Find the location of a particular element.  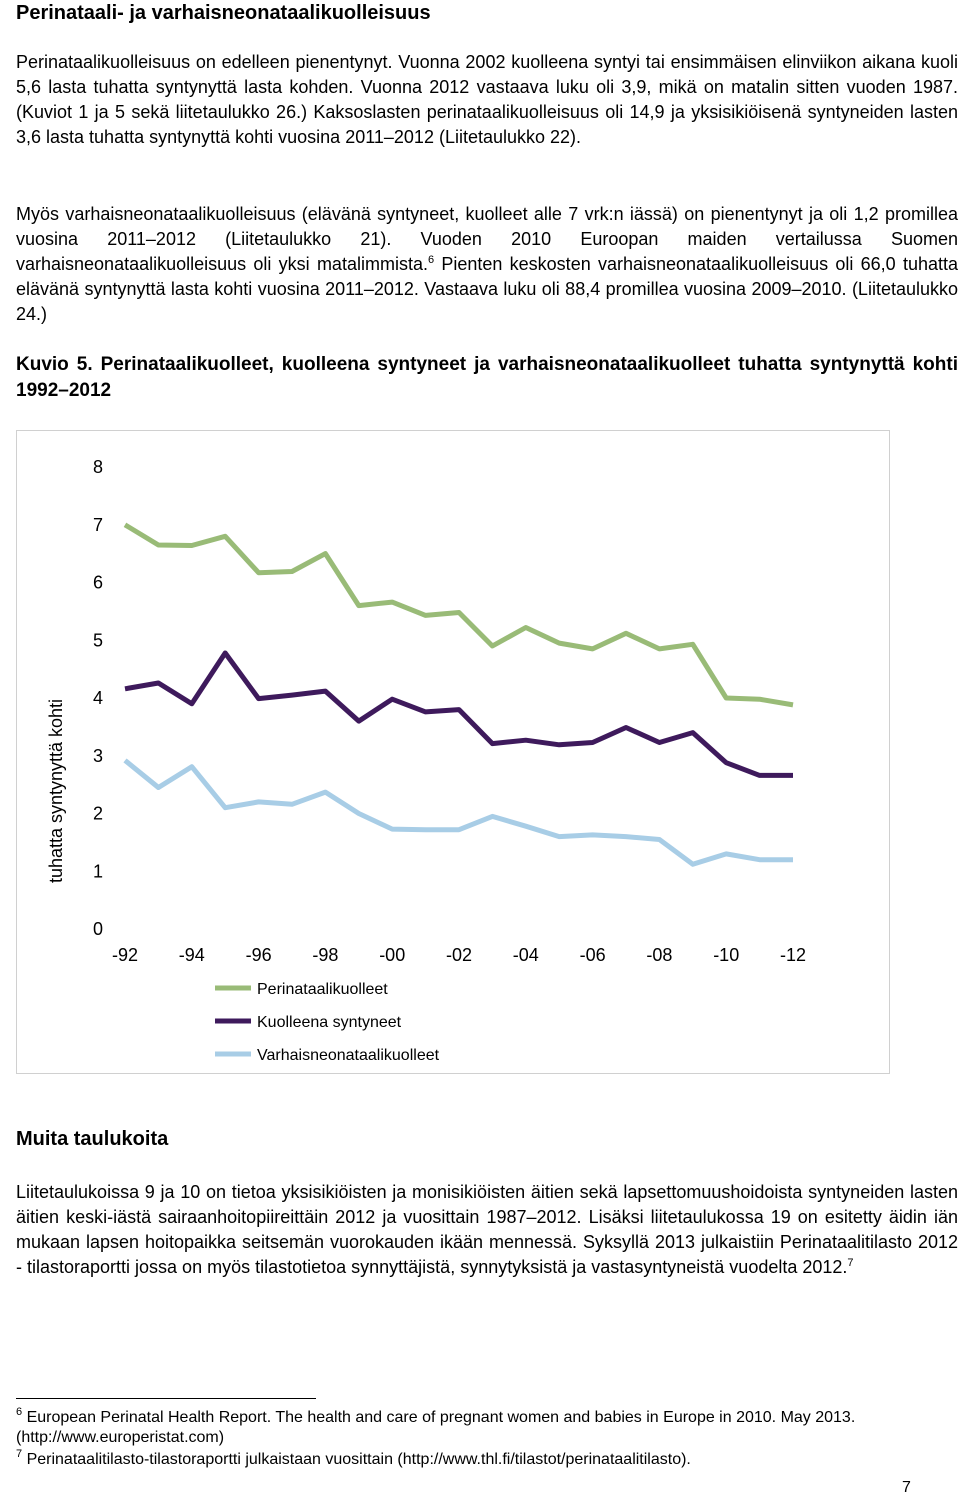

x-tick-label: -96 is located at coordinates (259, 955).